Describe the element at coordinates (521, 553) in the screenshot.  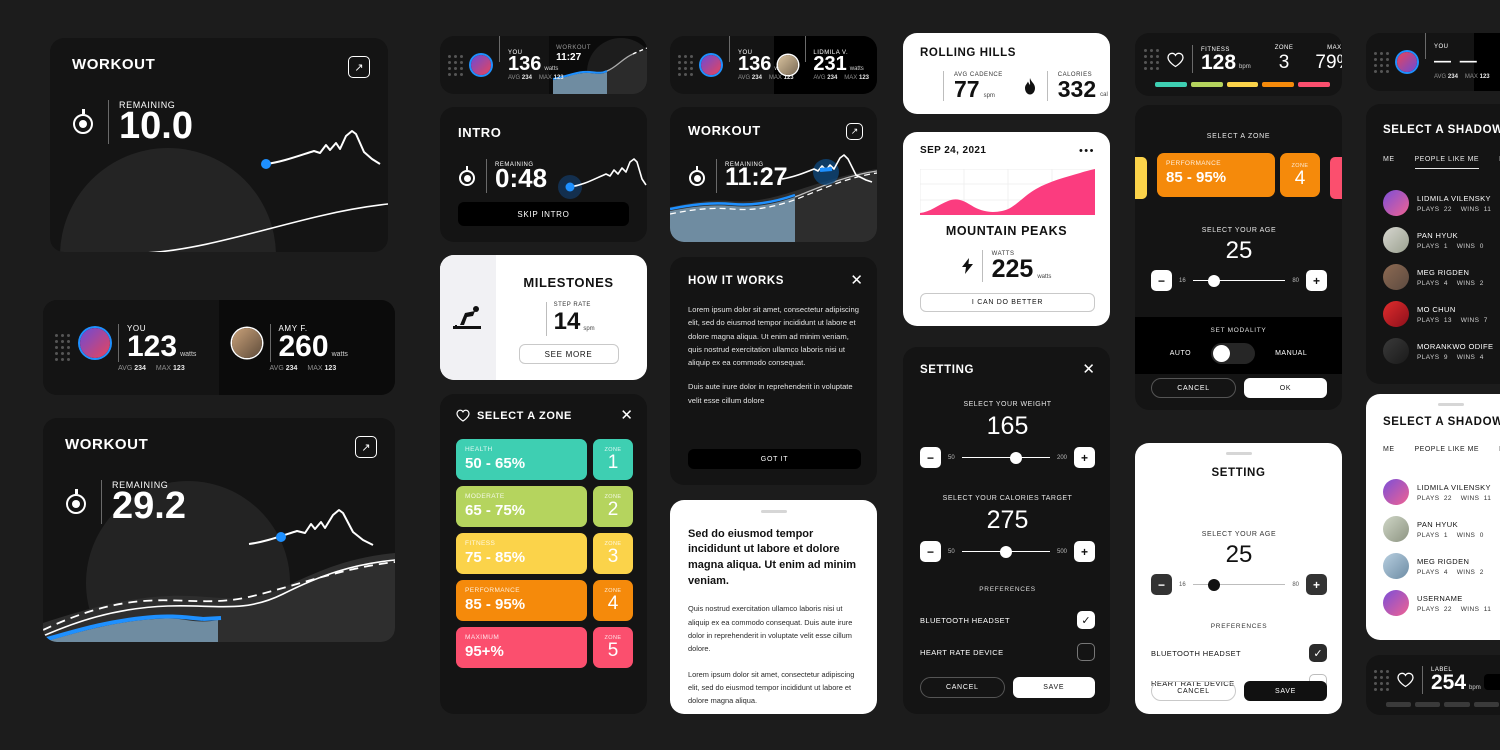
I see `zone-option: FITNESS 75 - 85%` at that location.